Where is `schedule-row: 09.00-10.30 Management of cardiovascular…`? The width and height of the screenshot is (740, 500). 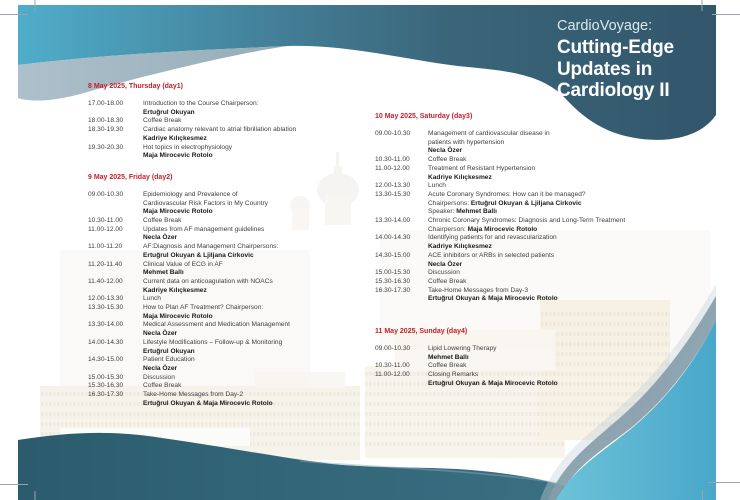 schedule-row: 09.00-10.30 Management of cardiovascular… is located at coordinates (544, 143).